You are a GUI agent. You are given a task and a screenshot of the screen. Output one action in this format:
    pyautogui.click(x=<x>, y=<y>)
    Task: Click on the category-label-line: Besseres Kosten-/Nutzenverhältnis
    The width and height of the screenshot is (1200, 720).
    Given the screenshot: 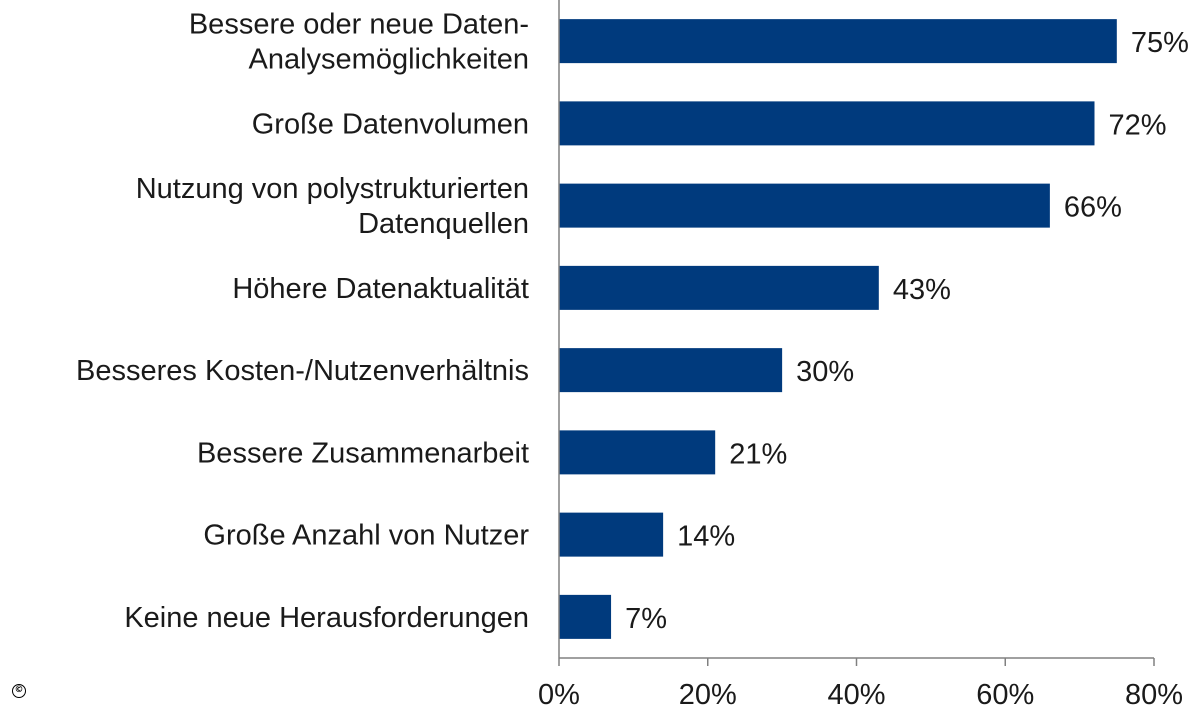 What is the action you would take?
    pyautogui.click(x=302, y=371)
    